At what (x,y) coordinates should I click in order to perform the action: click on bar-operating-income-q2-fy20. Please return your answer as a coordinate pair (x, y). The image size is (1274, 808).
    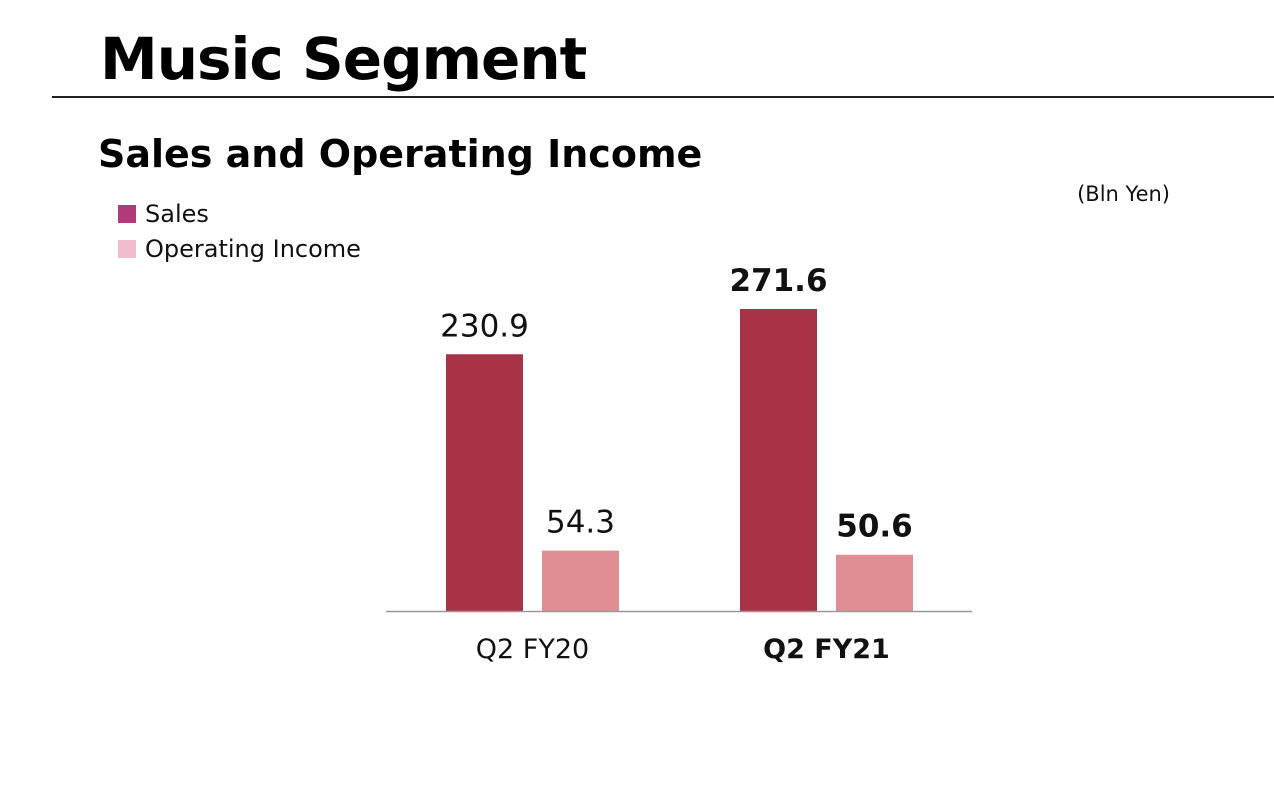
    Looking at the image, I should click on (580, 580).